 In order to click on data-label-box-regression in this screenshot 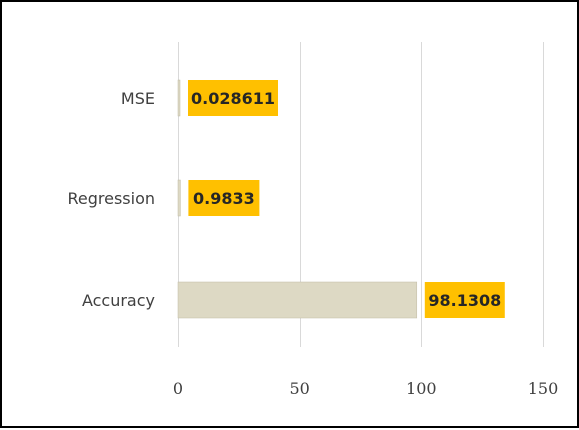, I will do `click(224, 198)`.